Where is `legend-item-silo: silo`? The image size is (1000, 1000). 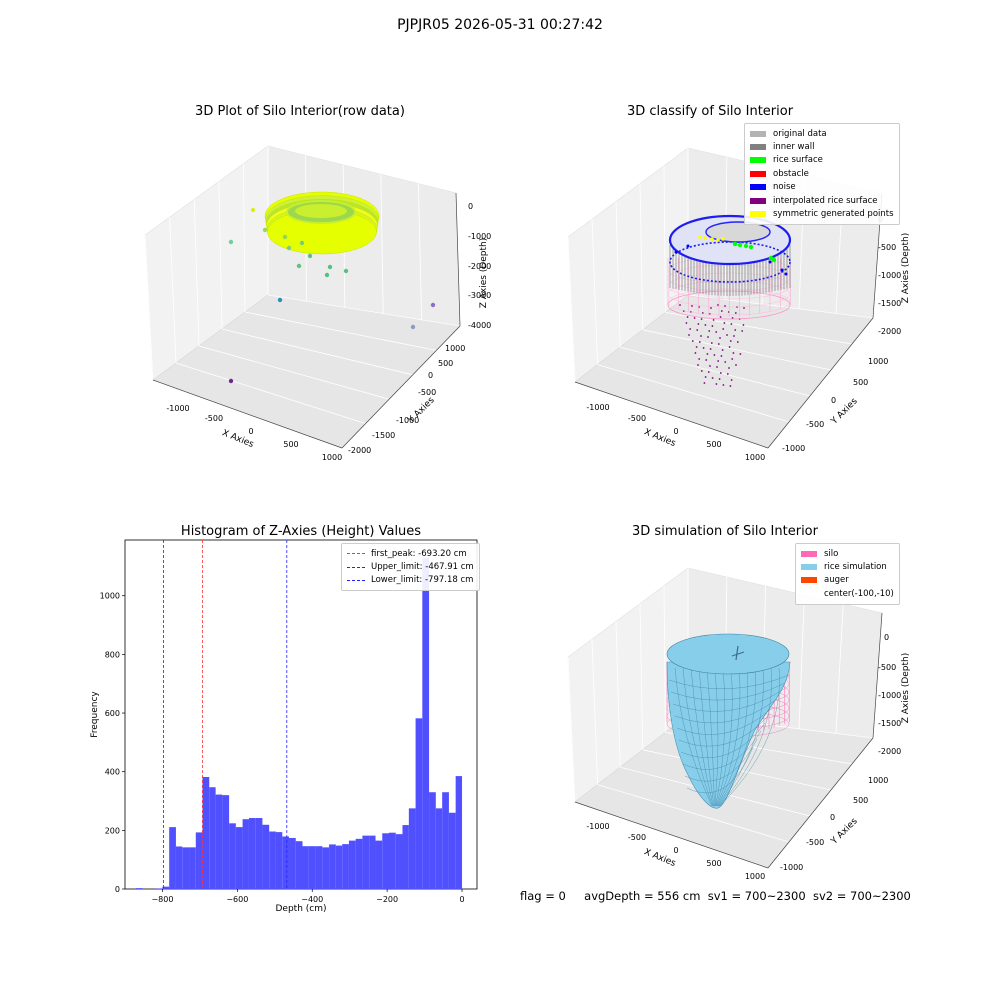 legend-item-silo: silo is located at coordinates (847, 553).